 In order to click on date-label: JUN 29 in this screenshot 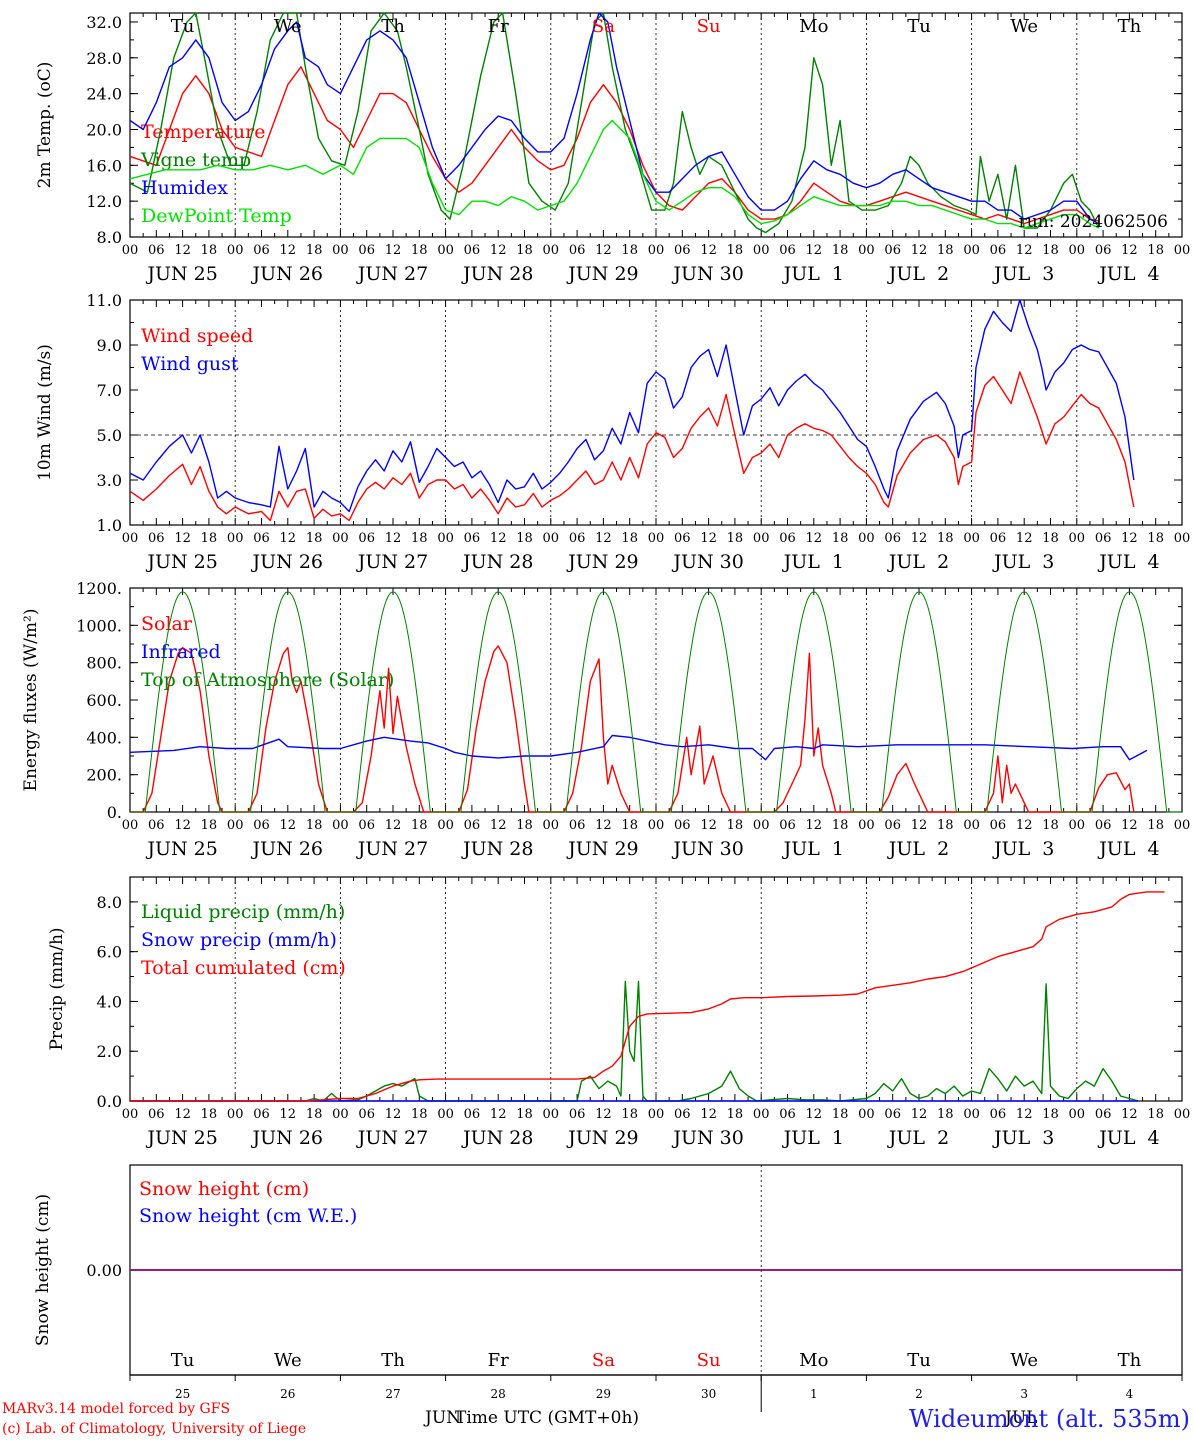, I will do `click(602, 274)`.